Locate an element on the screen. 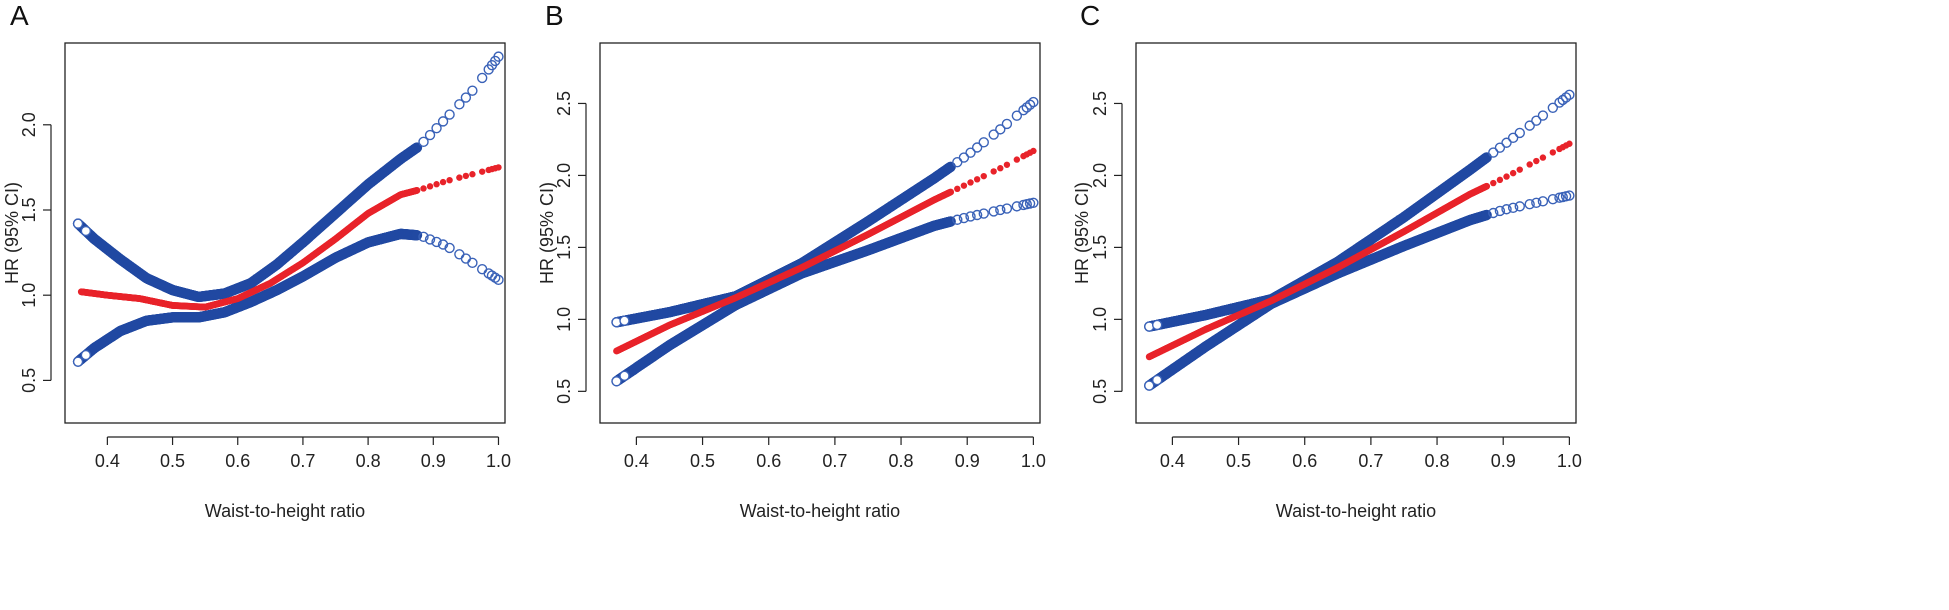 The height and width of the screenshot is (610, 1949). panel-c-y-tick-label: 1.5 is located at coordinates (1100, 247).